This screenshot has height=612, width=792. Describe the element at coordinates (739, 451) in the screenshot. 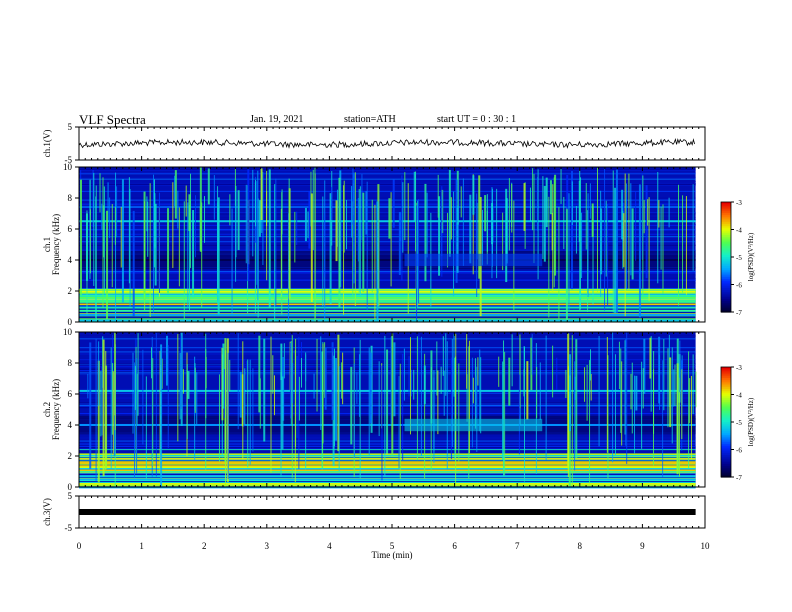

I see `ch2-spectrogram-colorbar-tick-label: -6` at that location.